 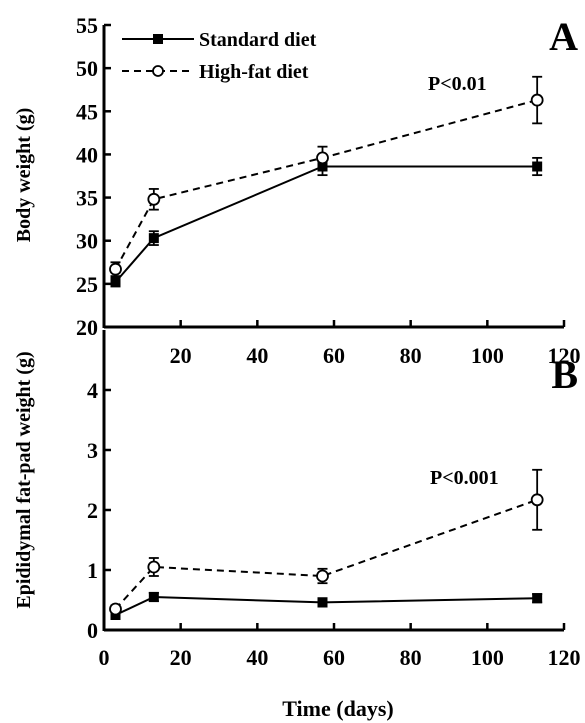 What do you see at coordinates (158, 71) in the screenshot?
I see `legend-marker-highfat` at bounding box center [158, 71].